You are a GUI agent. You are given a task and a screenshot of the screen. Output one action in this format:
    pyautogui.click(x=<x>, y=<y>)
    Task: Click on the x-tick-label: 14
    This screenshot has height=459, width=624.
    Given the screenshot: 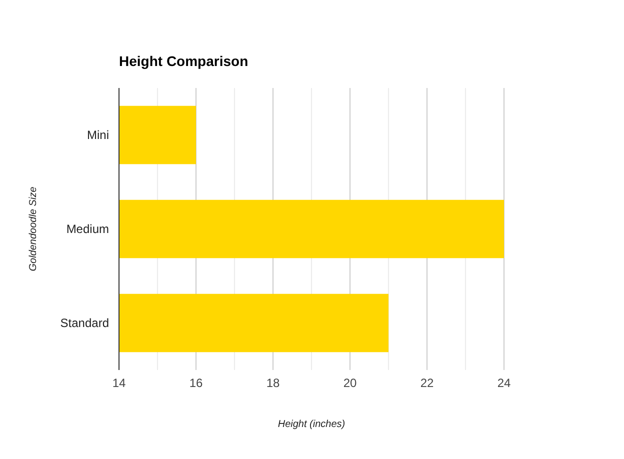 What is the action you would take?
    pyautogui.click(x=119, y=383)
    